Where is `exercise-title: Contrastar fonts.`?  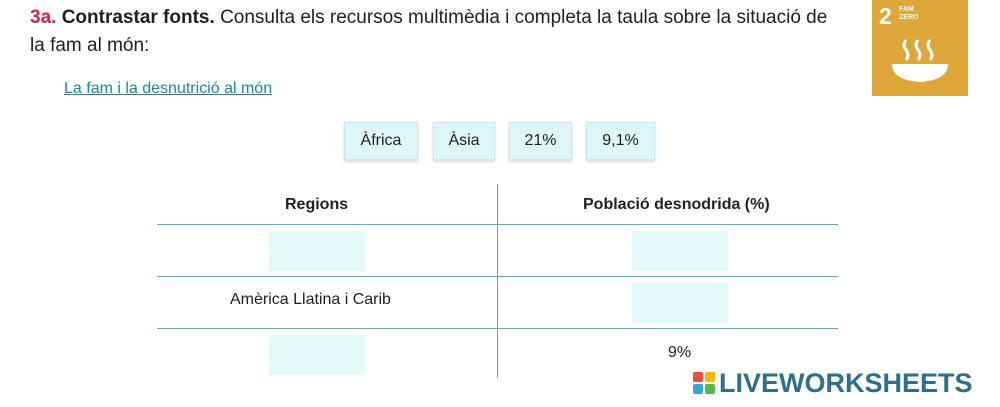
exercise-title: Contrastar fonts. is located at coordinates (138, 17).